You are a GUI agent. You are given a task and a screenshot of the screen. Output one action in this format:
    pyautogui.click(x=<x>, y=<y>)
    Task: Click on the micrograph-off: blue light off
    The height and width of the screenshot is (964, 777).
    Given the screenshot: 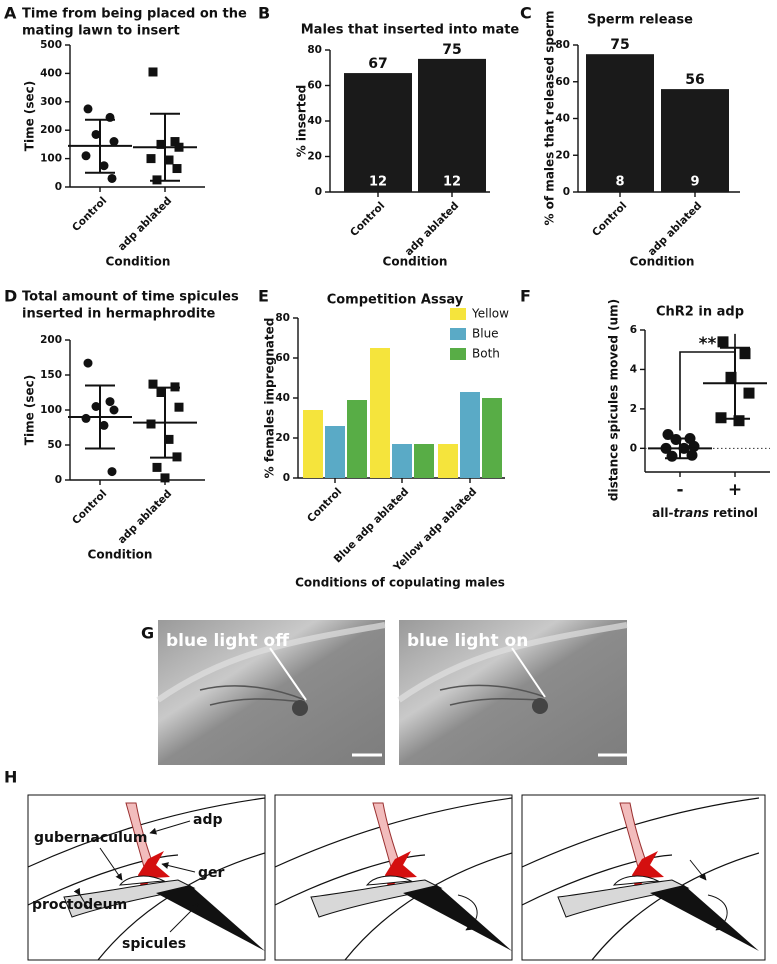 What is the action you would take?
    pyautogui.click(x=271, y=692)
    